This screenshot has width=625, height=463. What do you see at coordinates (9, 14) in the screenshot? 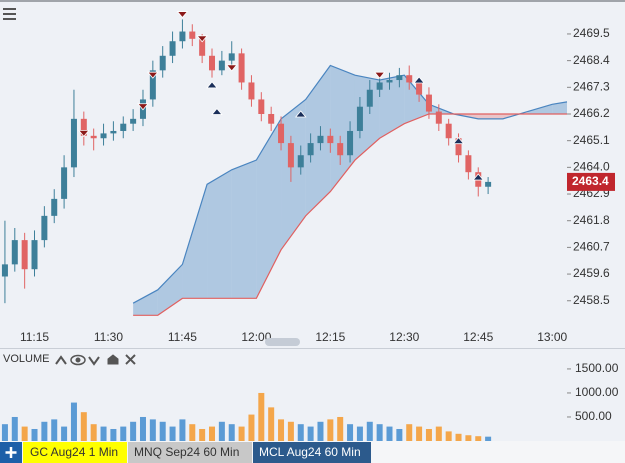
I see `menu-icon` at bounding box center [9, 14].